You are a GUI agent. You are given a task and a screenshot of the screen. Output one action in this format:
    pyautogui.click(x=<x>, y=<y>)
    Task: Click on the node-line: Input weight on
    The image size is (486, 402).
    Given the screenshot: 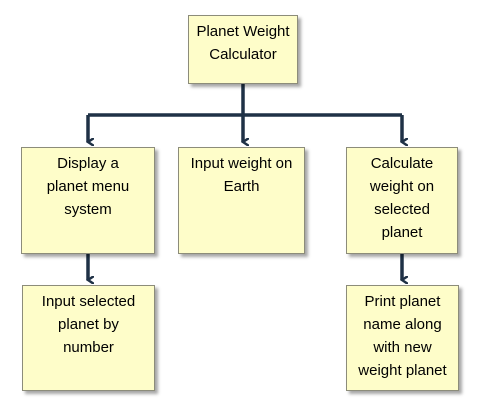 What is the action you would take?
    pyautogui.click(x=241, y=163)
    